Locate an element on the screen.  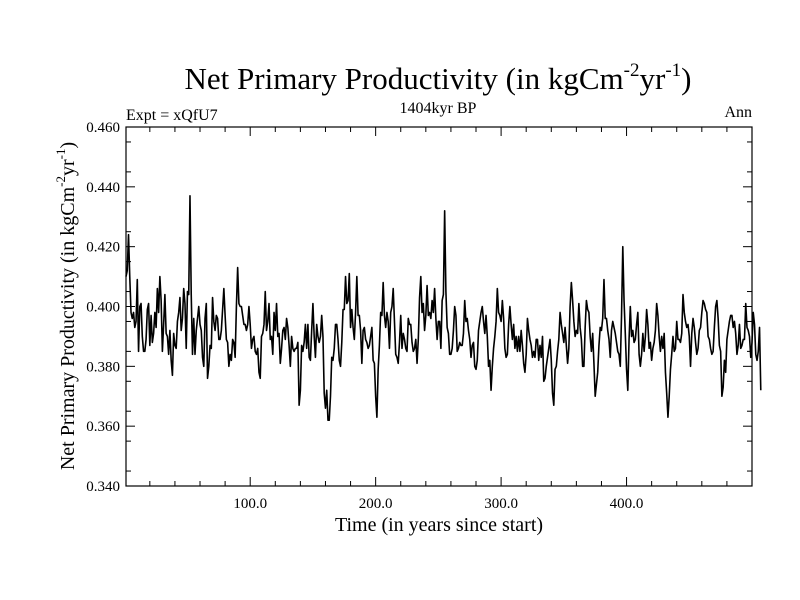
y-tick-label: 0.360 is located at coordinates (103, 427).